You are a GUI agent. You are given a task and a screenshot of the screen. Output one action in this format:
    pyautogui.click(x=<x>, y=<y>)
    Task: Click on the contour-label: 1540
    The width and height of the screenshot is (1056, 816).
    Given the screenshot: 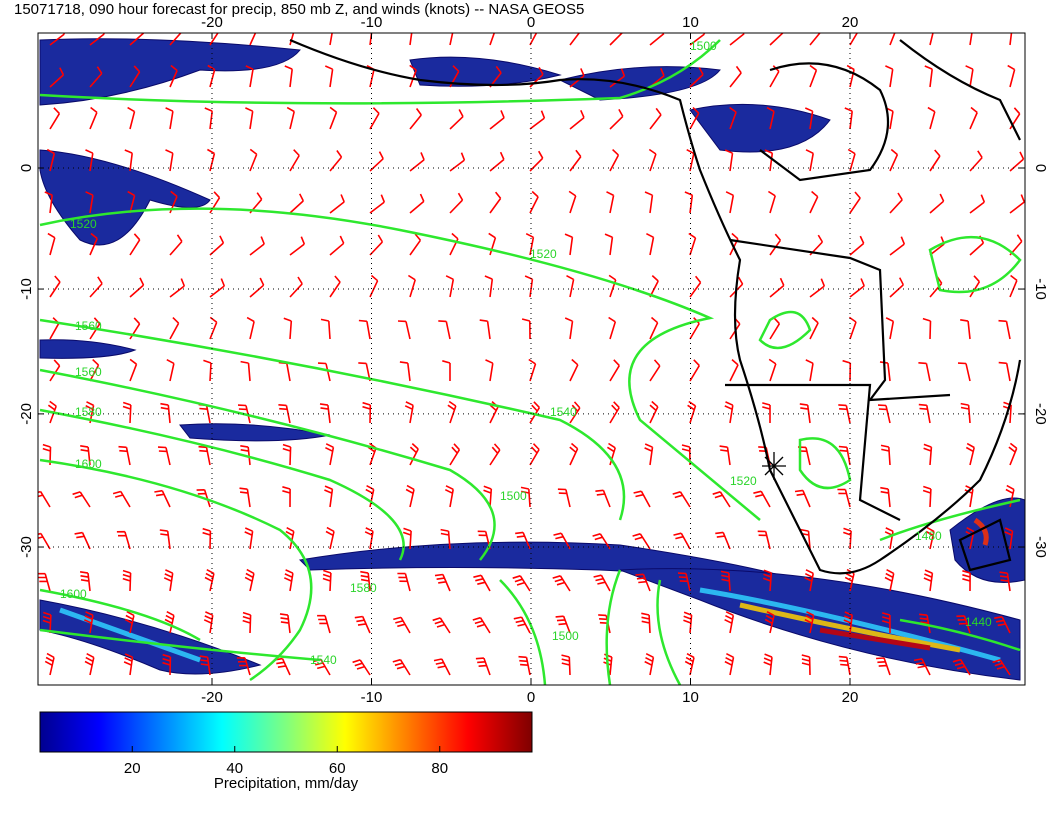 What is the action you would take?
    pyautogui.click(x=563, y=412)
    